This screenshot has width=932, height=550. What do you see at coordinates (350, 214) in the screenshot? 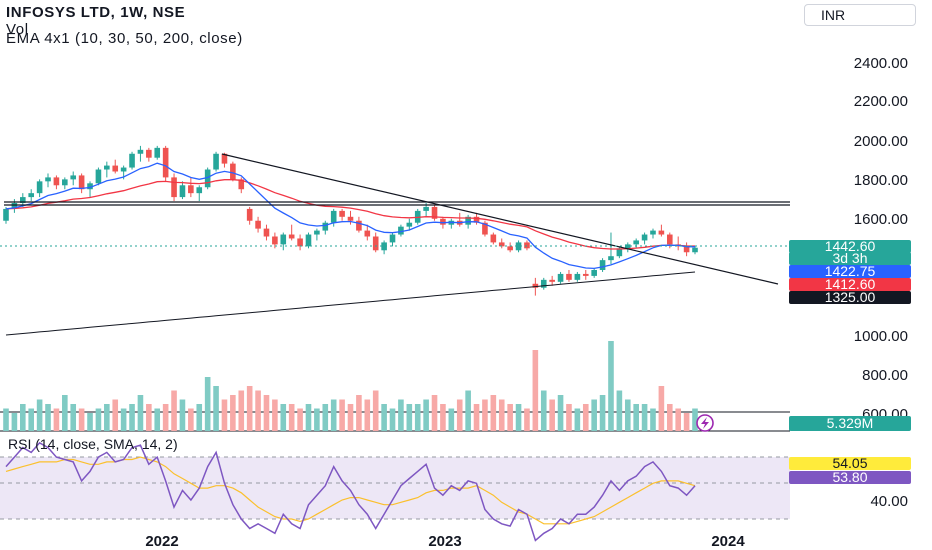
I see `ema-red-line` at bounding box center [350, 214].